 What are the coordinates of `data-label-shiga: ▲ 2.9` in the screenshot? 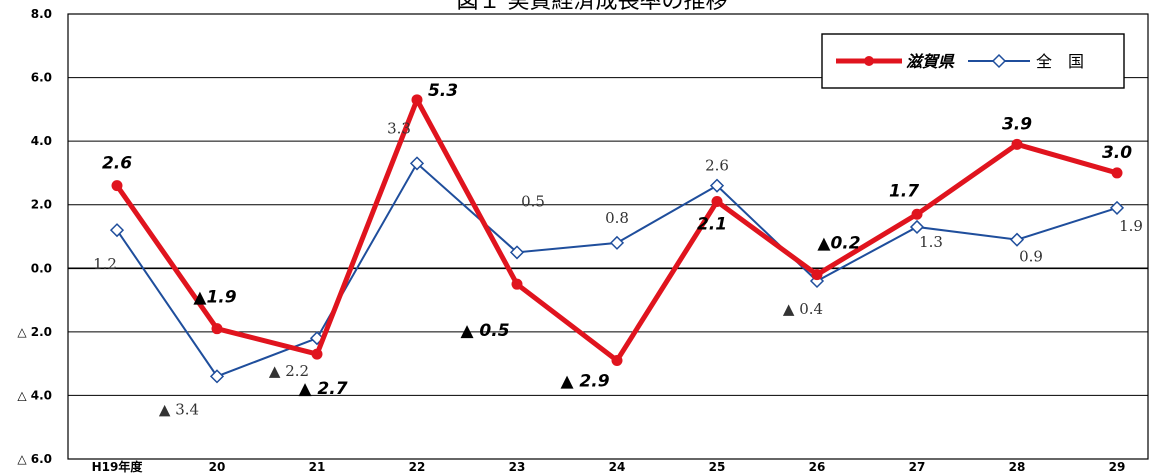 It's located at (584, 381).